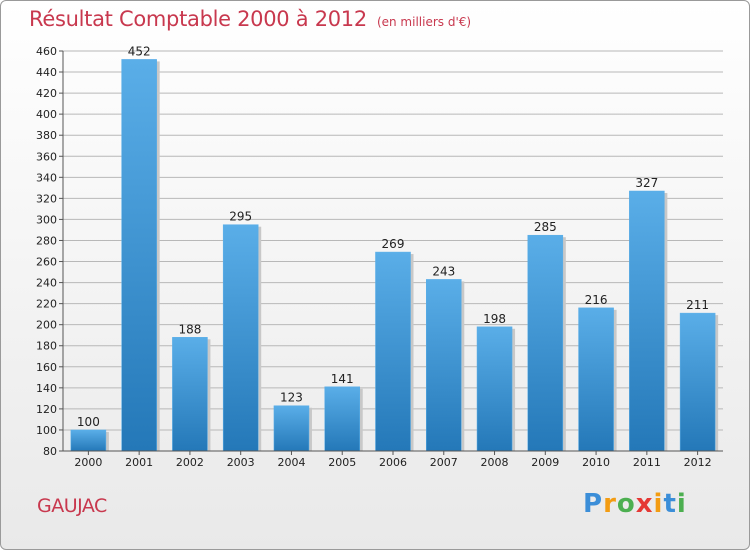 Image resolution: width=750 pixels, height=550 pixels. I want to click on y-tick-label: 160, so click(46, 367).